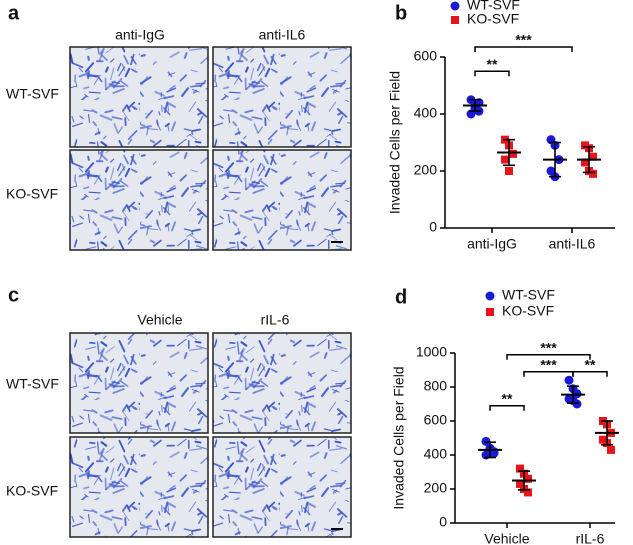 Image resolution: width=633 pixels, height=545 pixels. What do you see at coordinates (275, 320) in the screenshot?
I see `column-label: rIL-6` at bounding box center [275, 320].